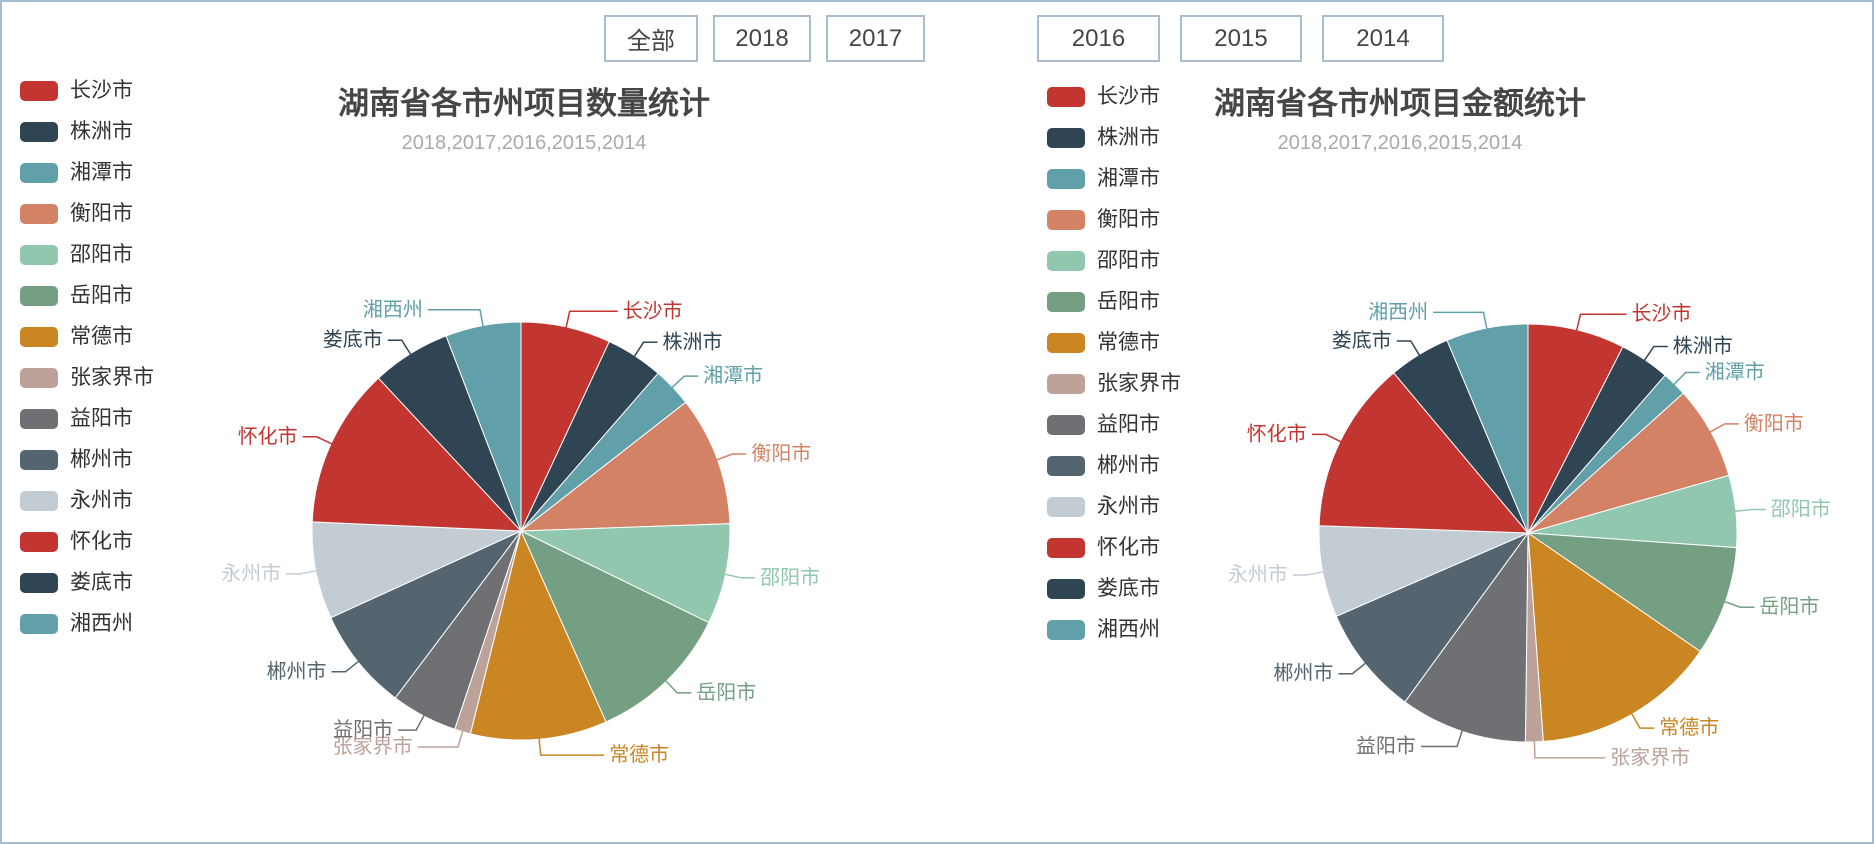  Describe the element at coordinates (1383, 38) in the screenshot. I see `filter-button-2014: 2014` at that location.